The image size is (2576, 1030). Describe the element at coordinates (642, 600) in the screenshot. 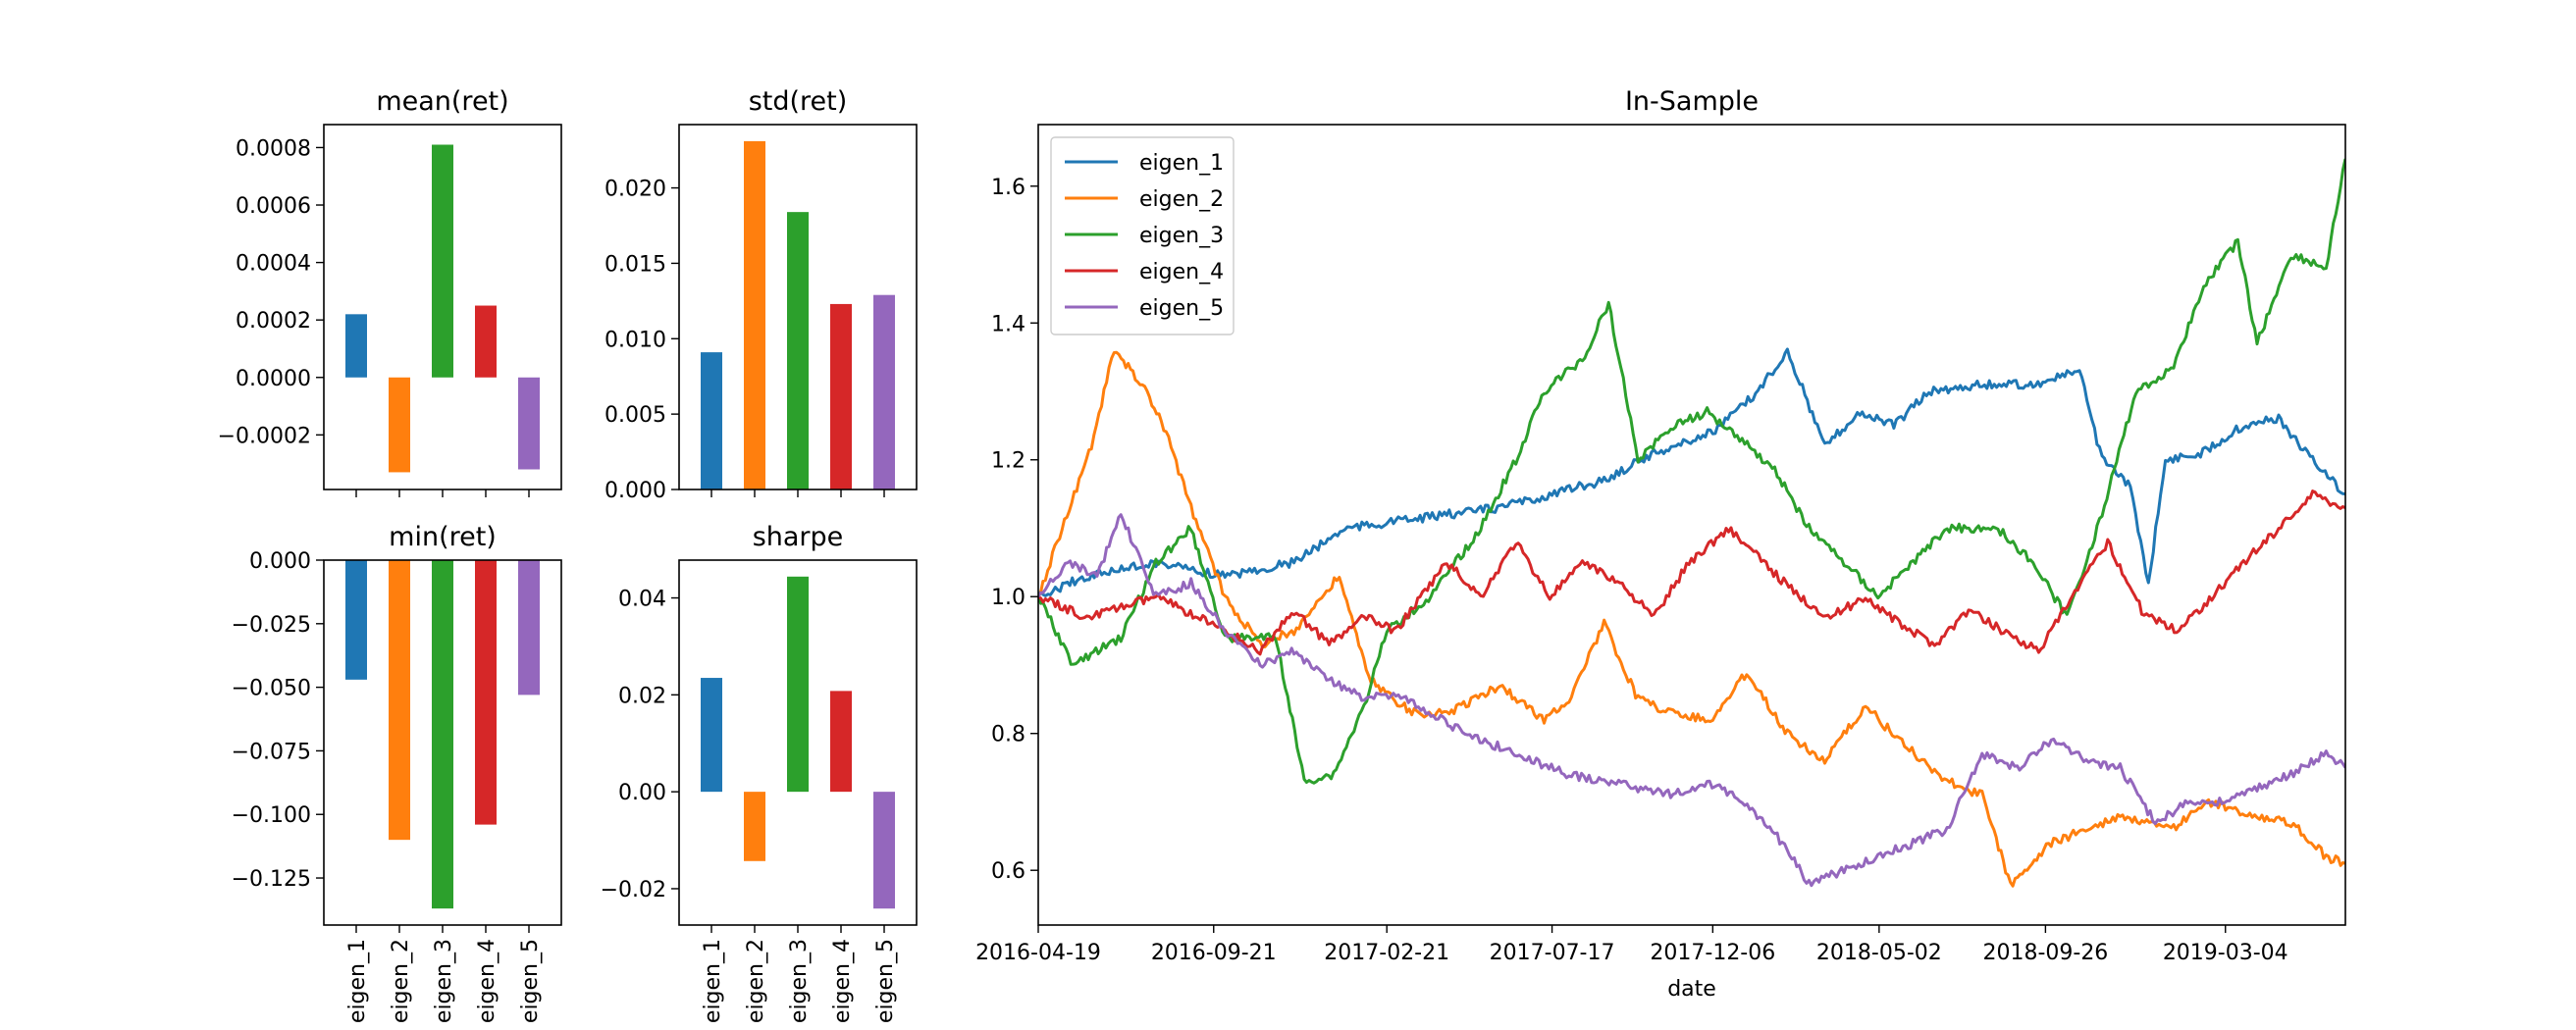

I see `y-tick-label: 0.04` at that location.